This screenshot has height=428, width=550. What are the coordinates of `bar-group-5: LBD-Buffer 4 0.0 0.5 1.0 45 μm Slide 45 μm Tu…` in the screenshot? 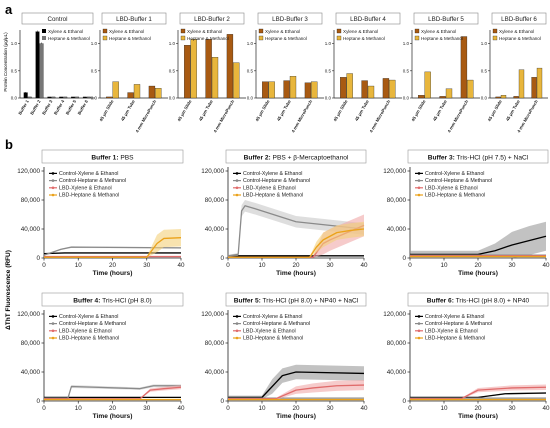 It's located at (363, 73).